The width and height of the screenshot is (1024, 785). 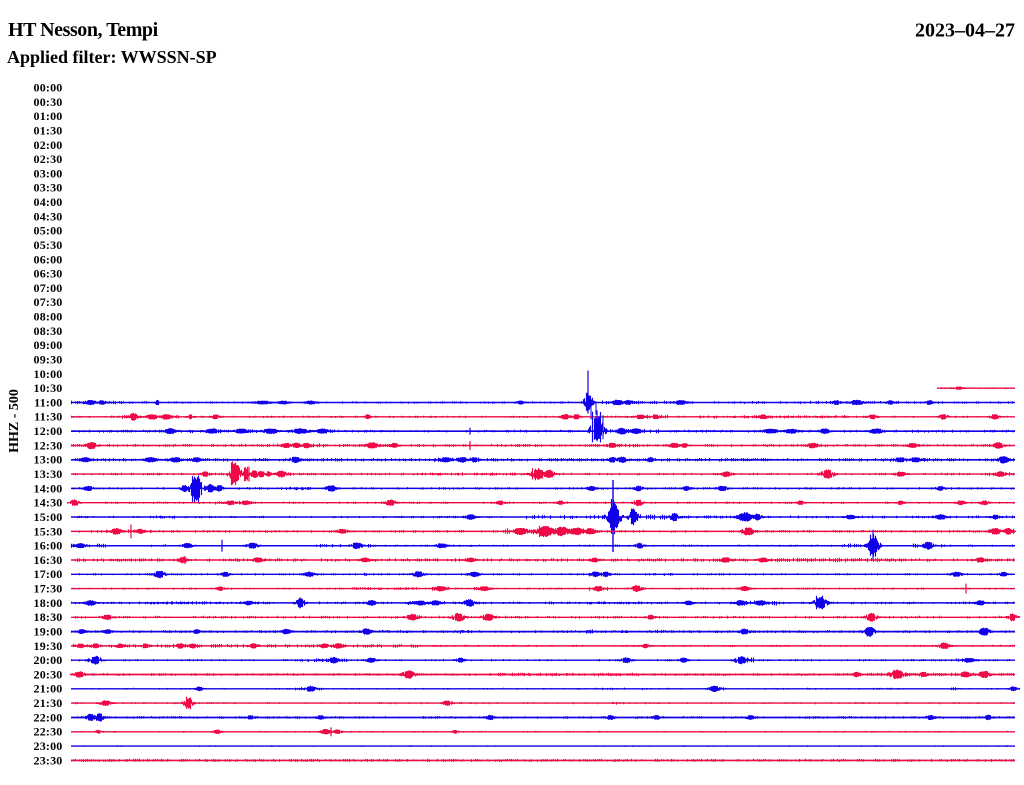 I want to click on svg-text: 10:00, so click(x=48, y=374).